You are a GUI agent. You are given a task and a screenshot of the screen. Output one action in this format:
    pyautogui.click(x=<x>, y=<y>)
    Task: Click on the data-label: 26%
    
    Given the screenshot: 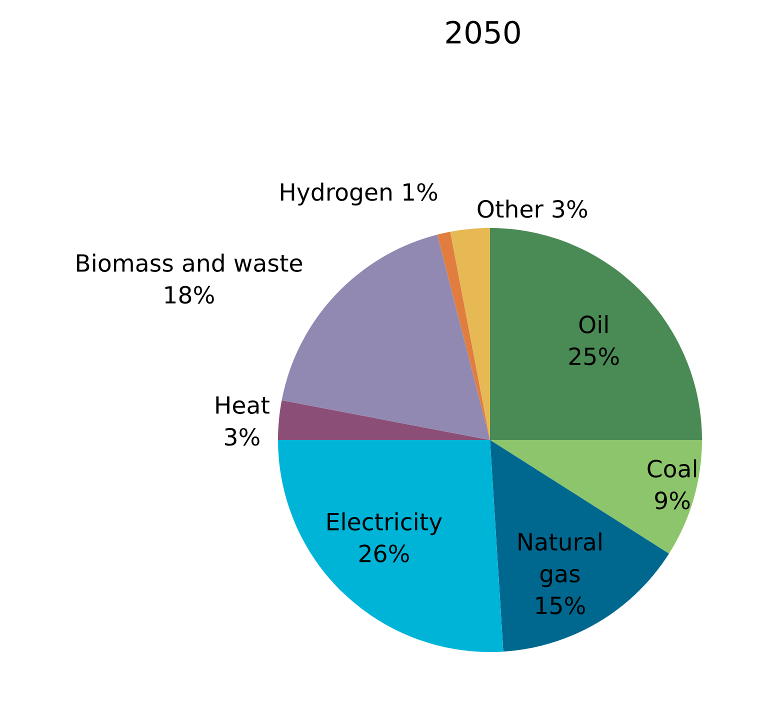 What is the action you would take?
    pyautogui.click(x=384, y=553)
    